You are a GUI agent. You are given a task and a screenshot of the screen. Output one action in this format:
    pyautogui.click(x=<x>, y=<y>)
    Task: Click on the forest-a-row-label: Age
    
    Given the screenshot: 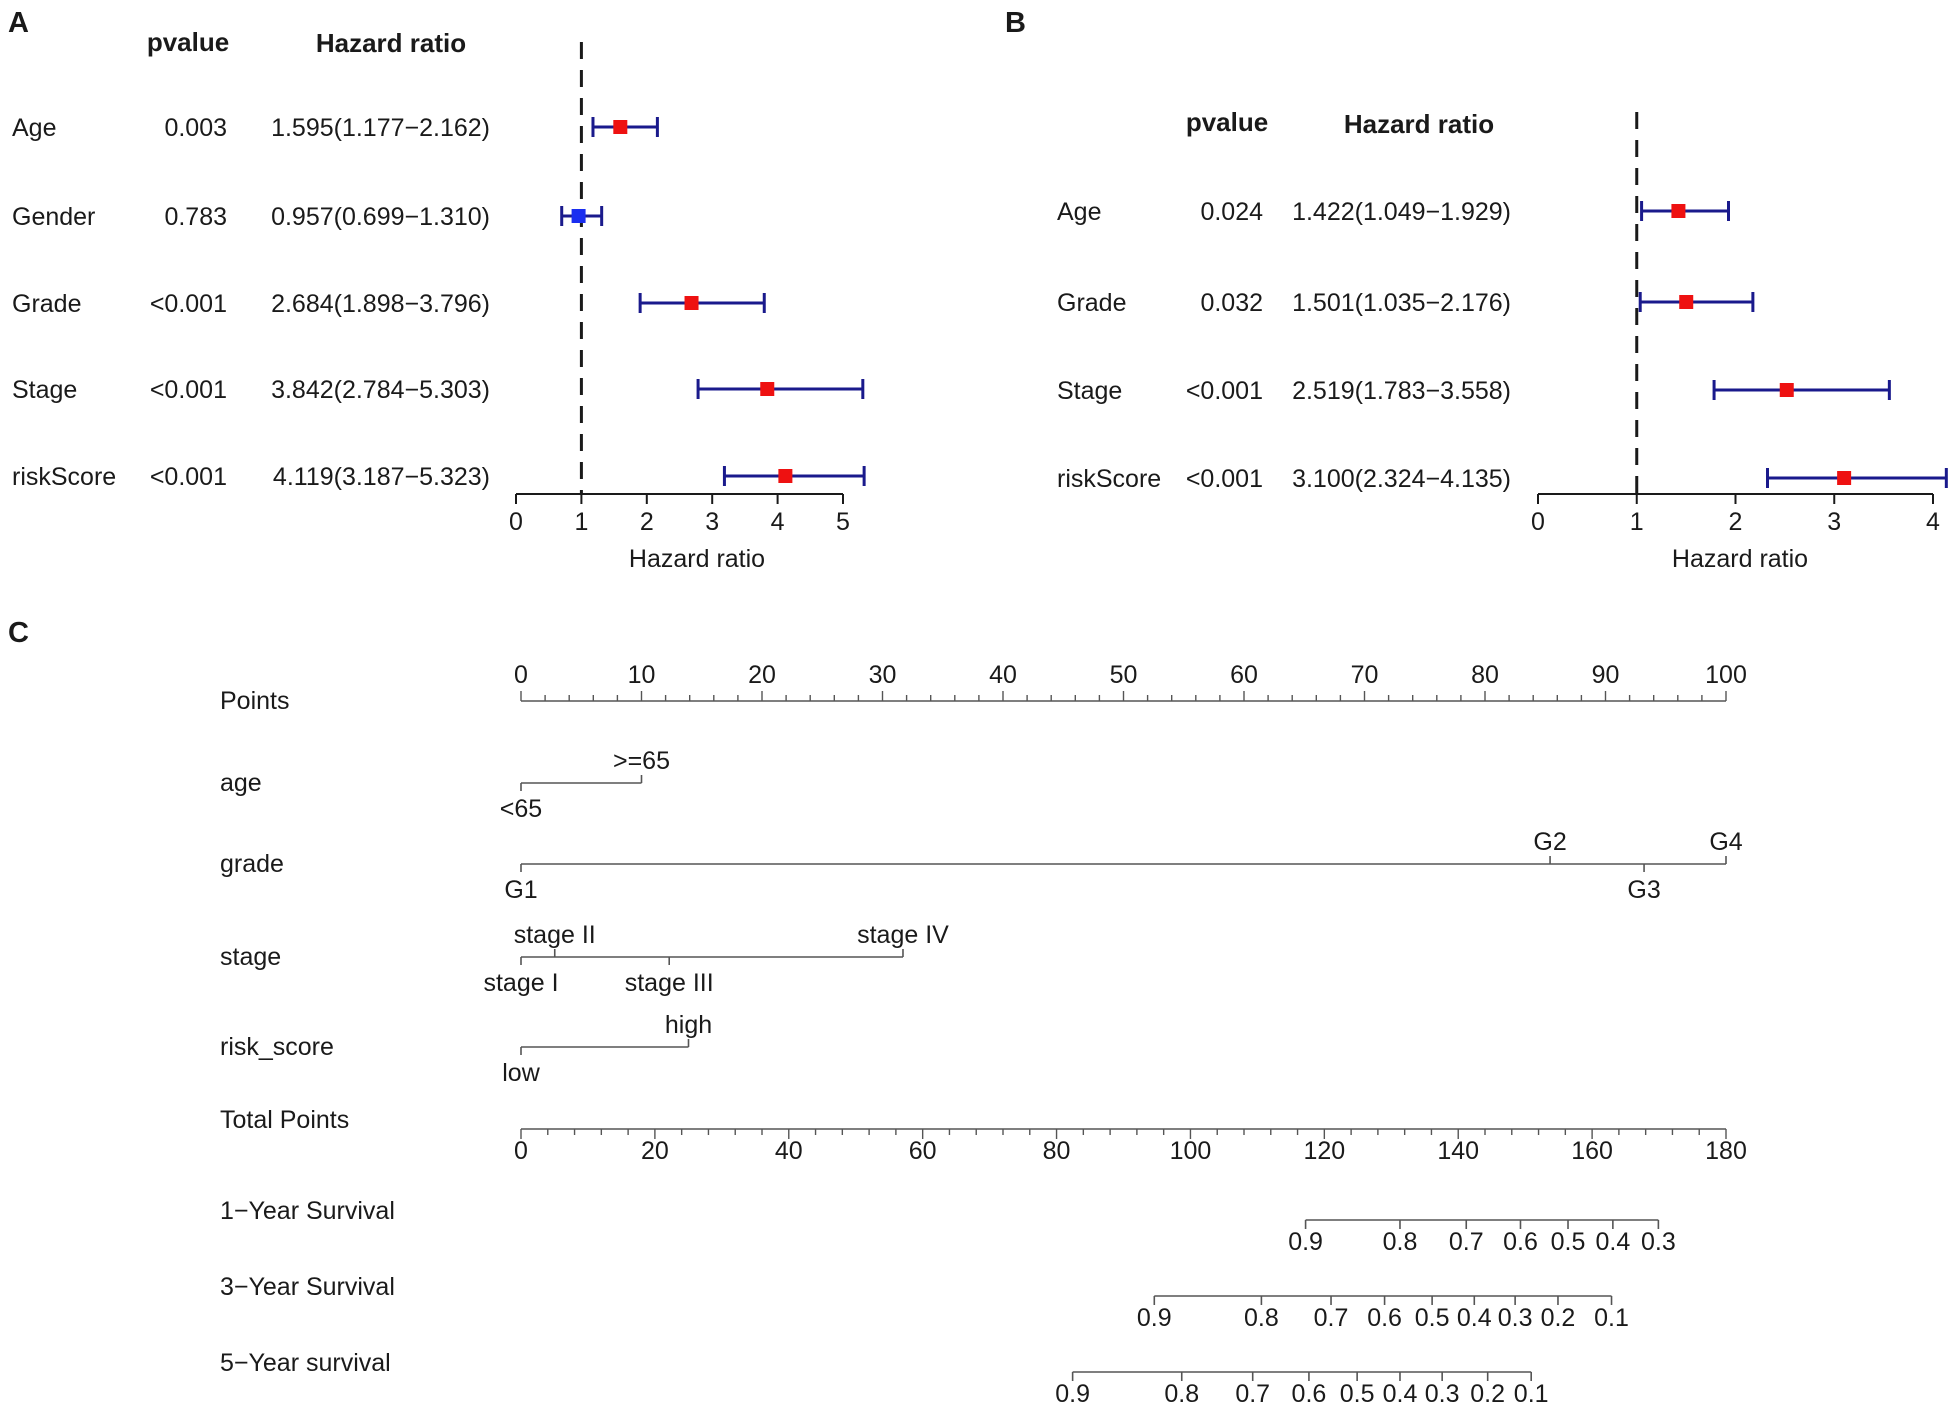 What is the action you would take?
    pyautogui.click(x=34, y=128)
    